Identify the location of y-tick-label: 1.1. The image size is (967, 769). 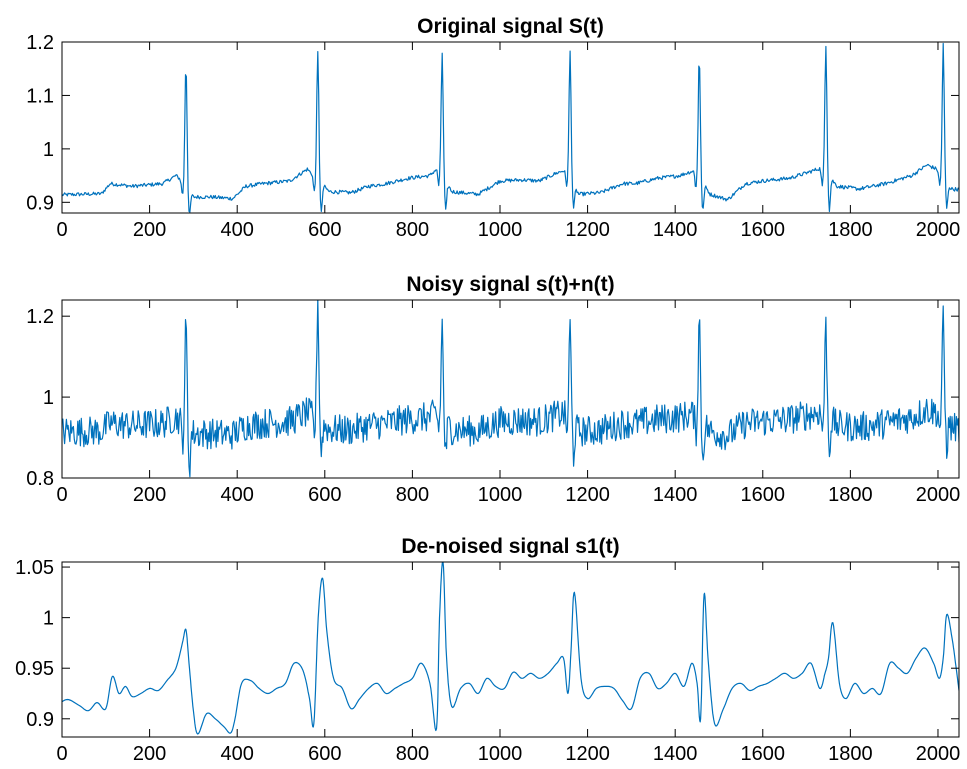
(40, 96).